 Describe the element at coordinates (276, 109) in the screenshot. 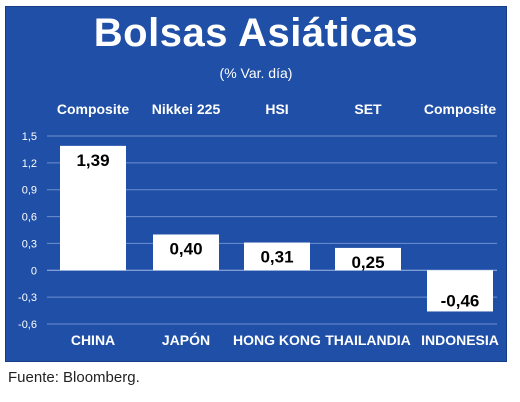

I see `index-name-label: HSI` at that location.